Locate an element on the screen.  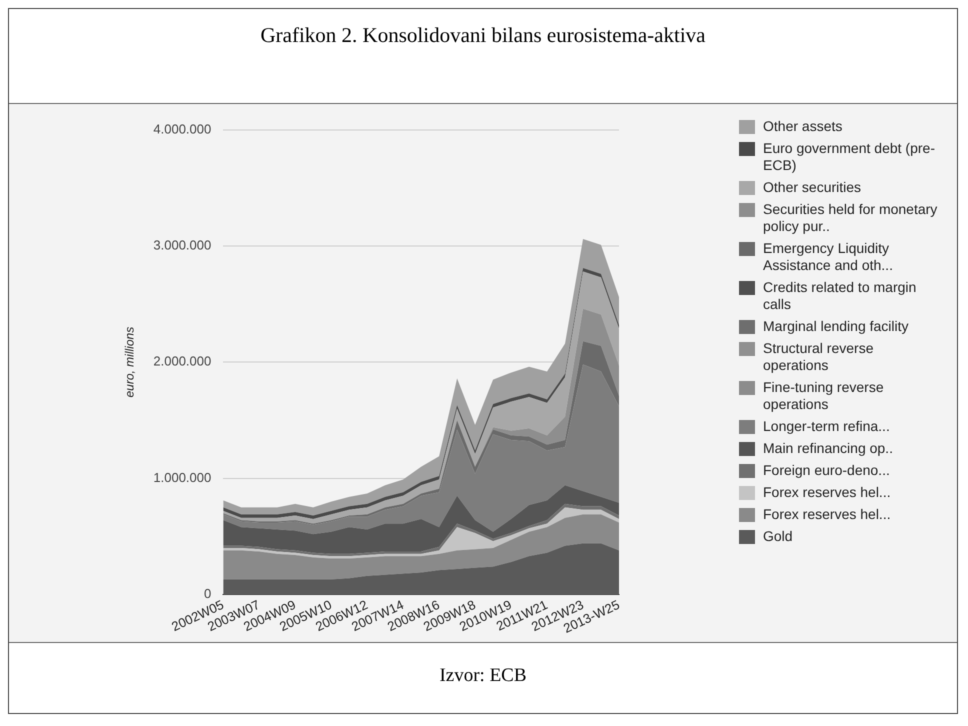
legend-label: Euro government debt (pre-ECB) is located at coordinates (849, 157).